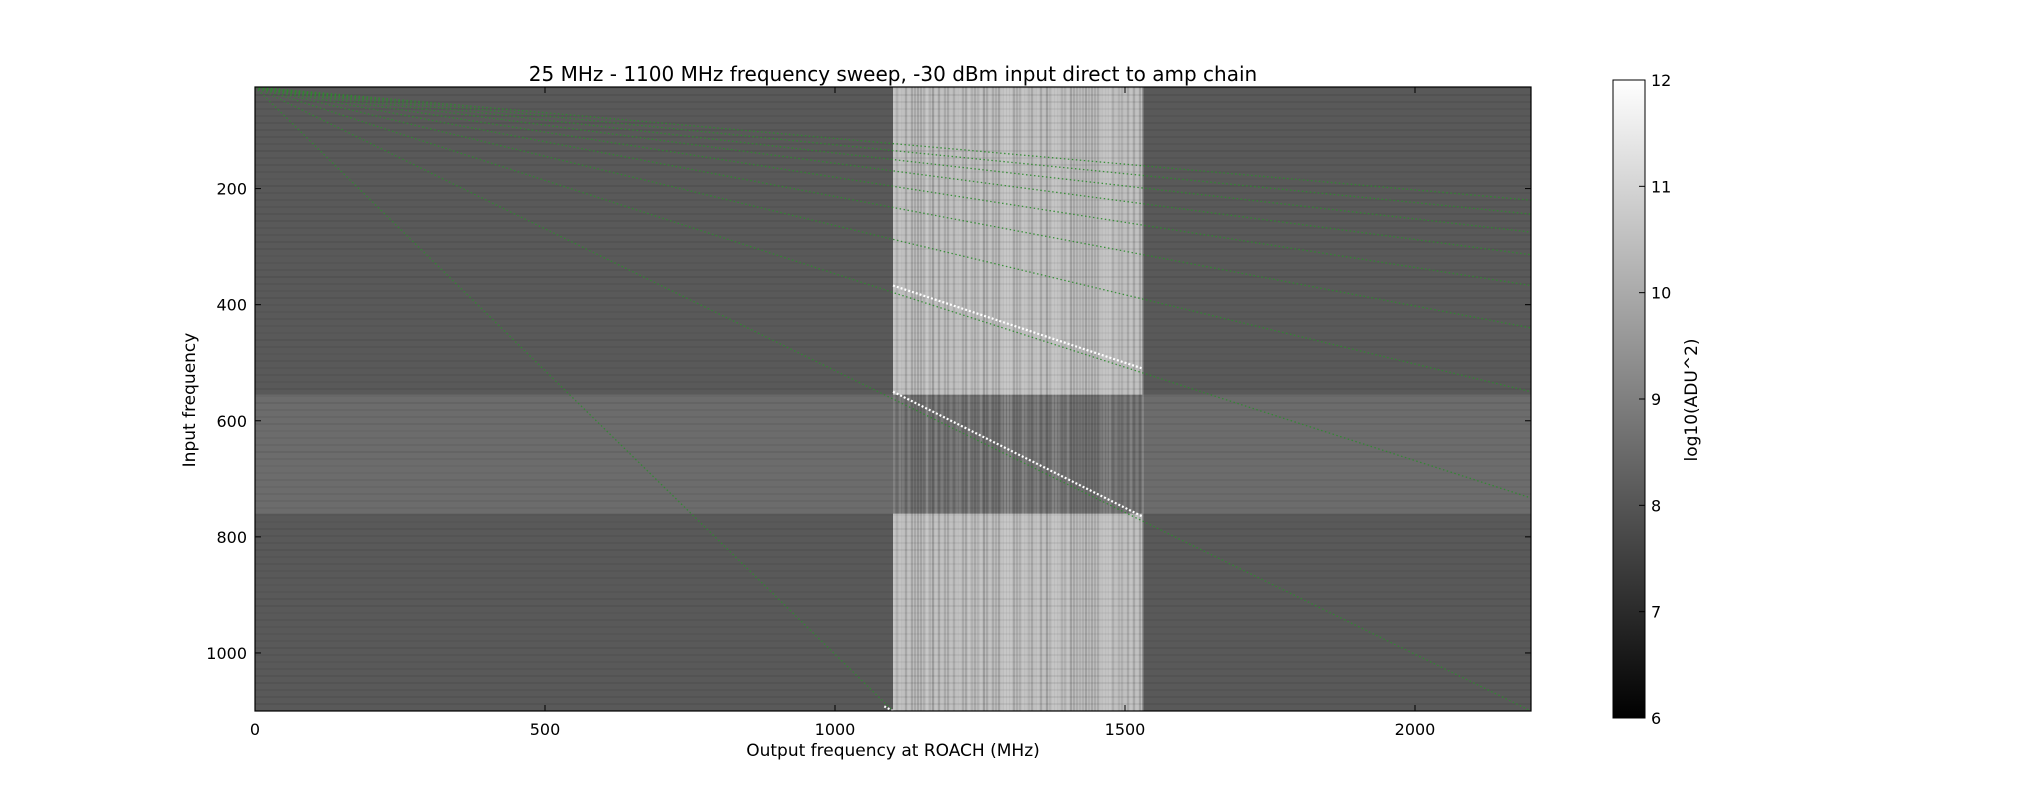  I want to click on colorbar-tick-label: 10, so click(1661, 293).